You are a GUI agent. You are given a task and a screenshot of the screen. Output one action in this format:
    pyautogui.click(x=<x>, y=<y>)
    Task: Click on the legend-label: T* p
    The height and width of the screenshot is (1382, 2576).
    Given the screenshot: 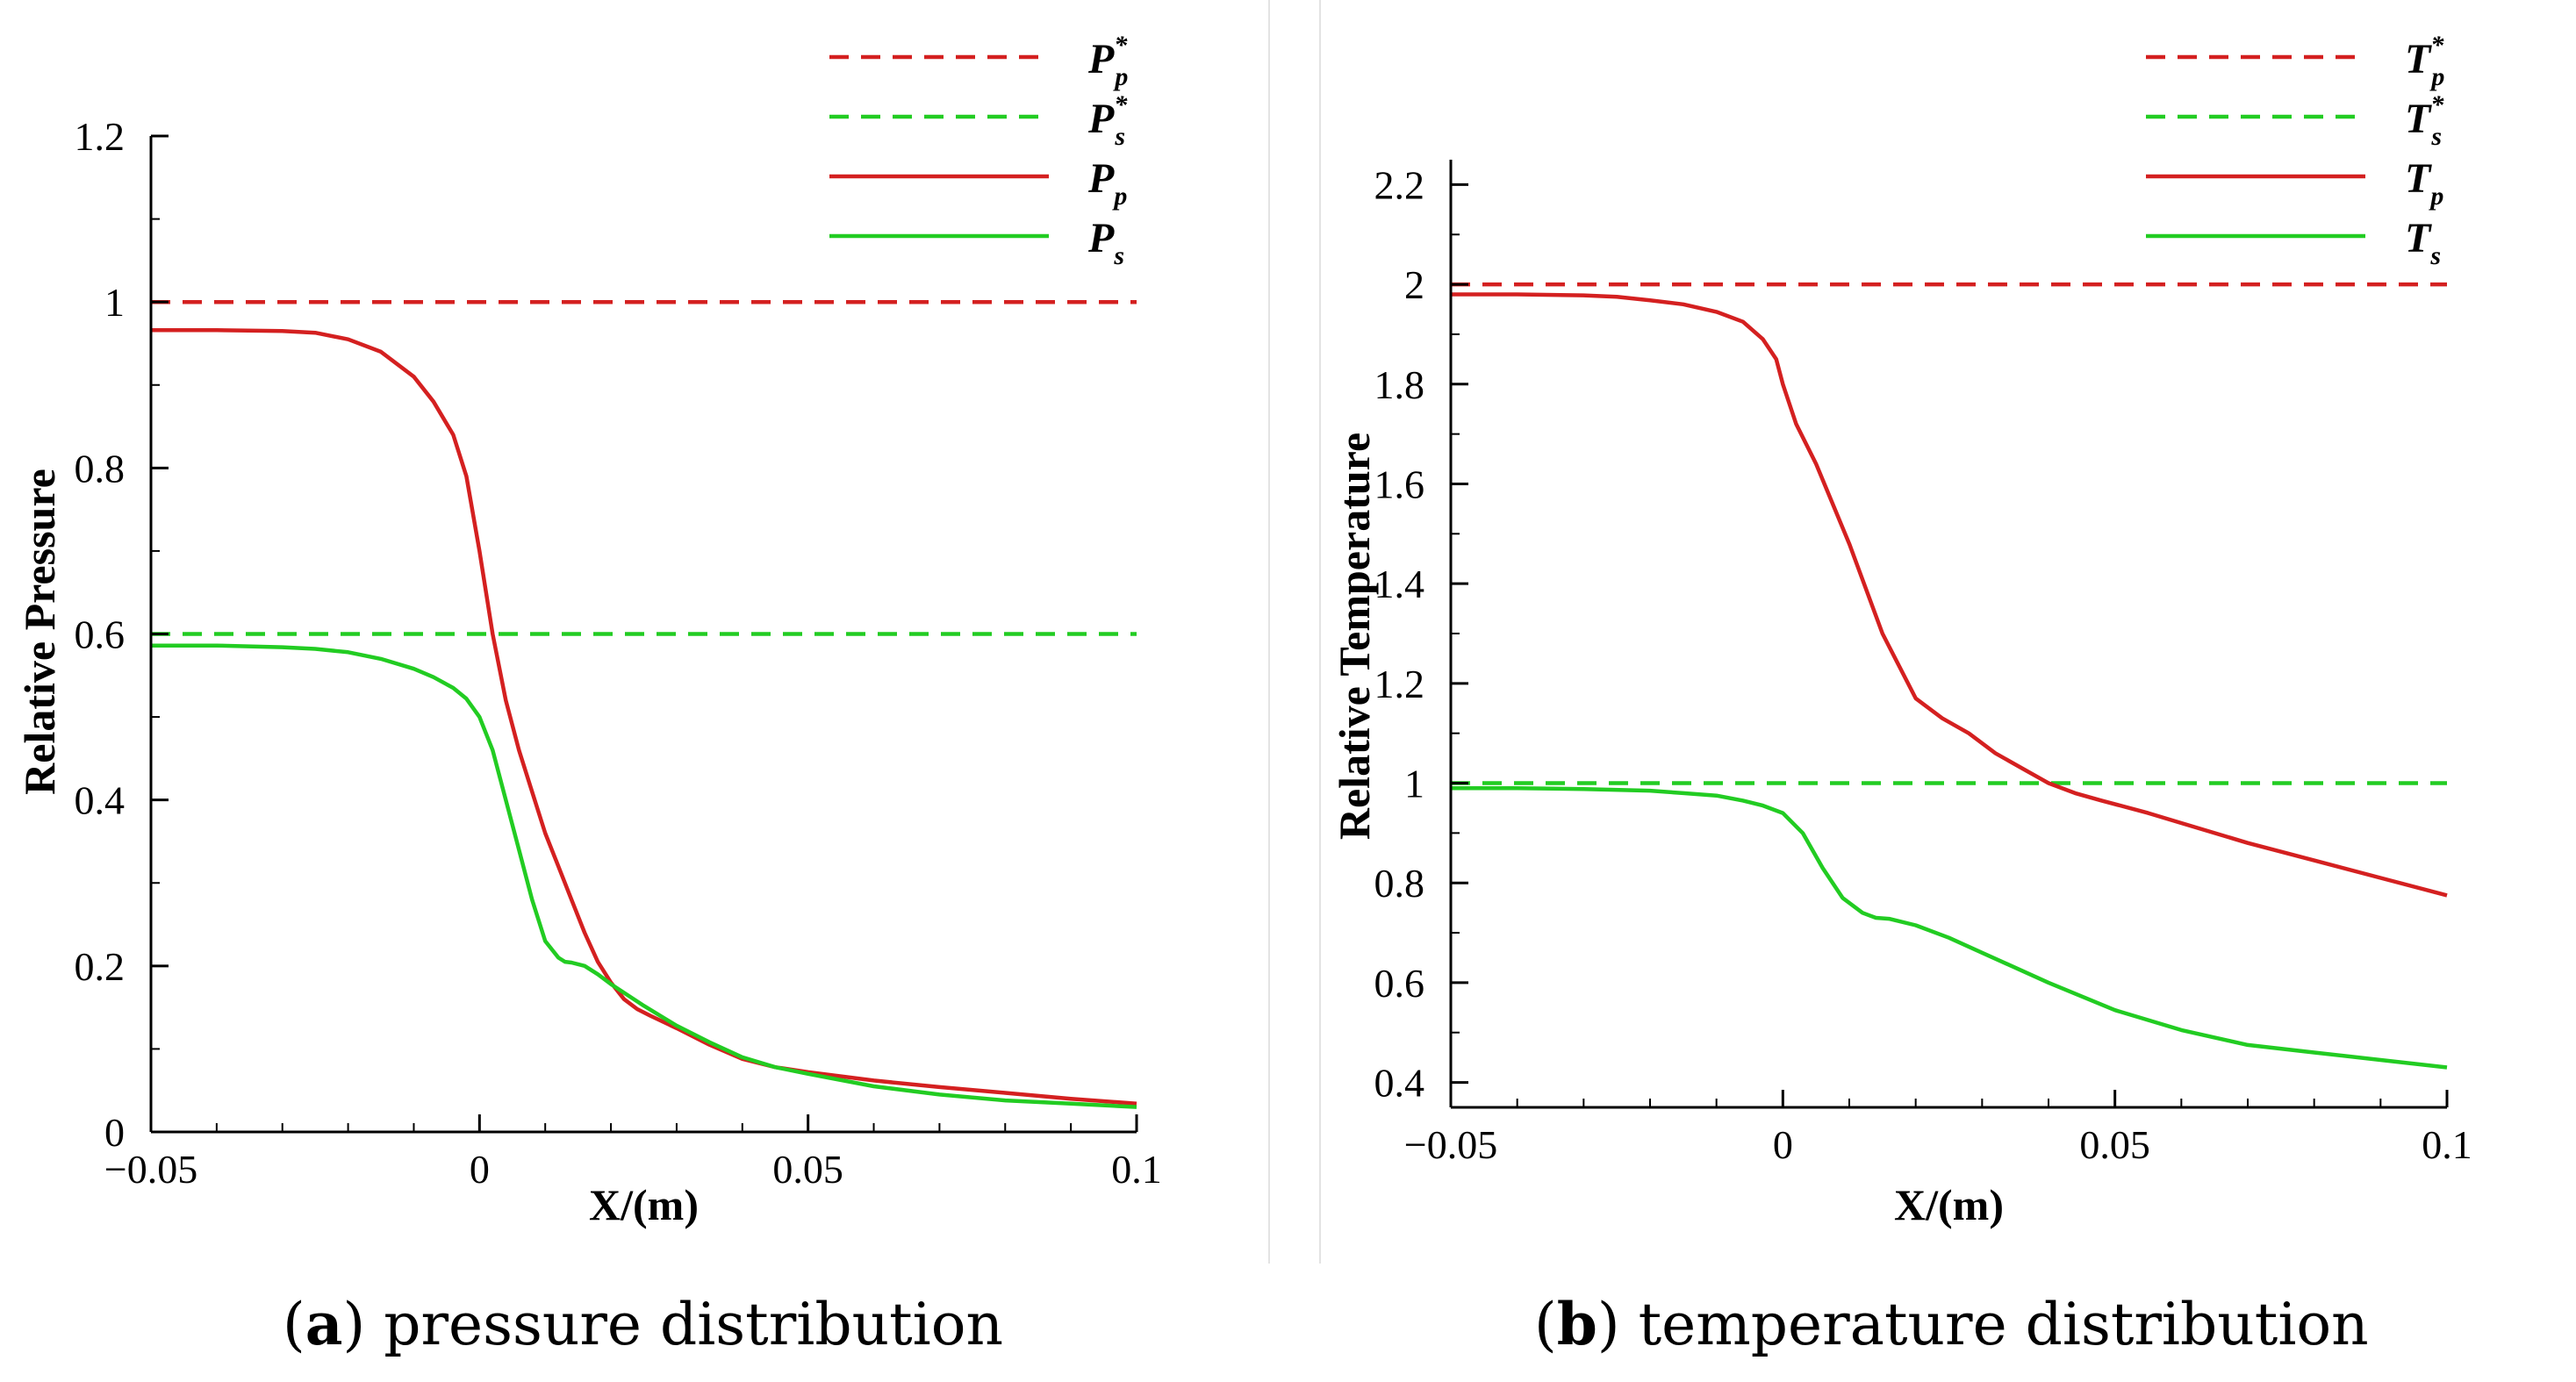 What is the action you would take?
    pyautogui.click(x=2424, y=61)
    